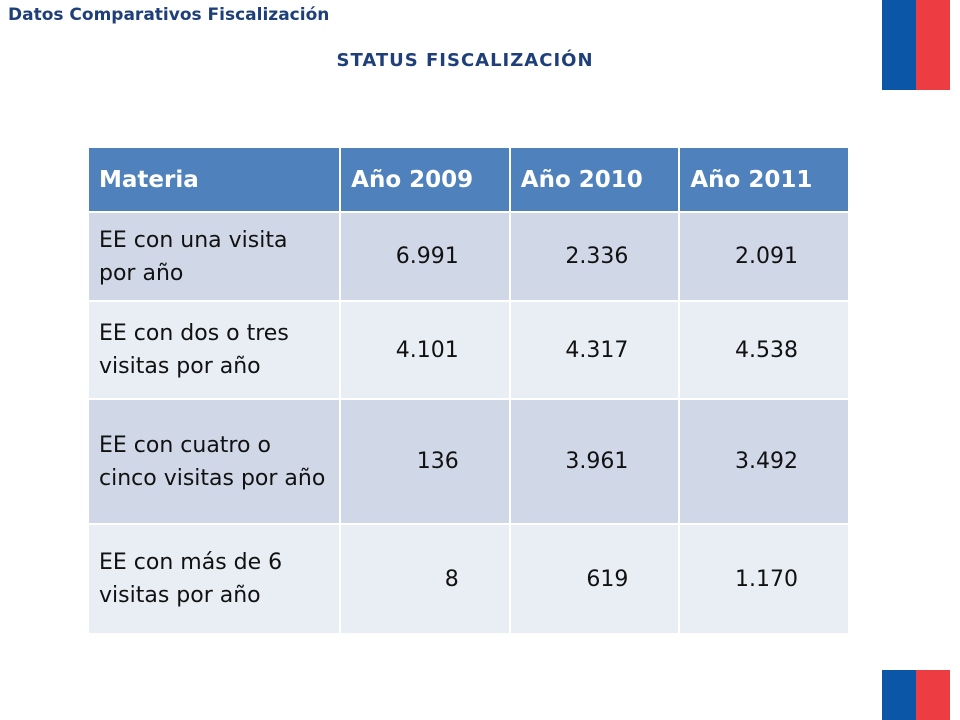 This screenshot has height=720, width=960. Describe the element at coordinates (425, 179) in the screenshot. I see `column-header-2009: Año 2009` at that location.